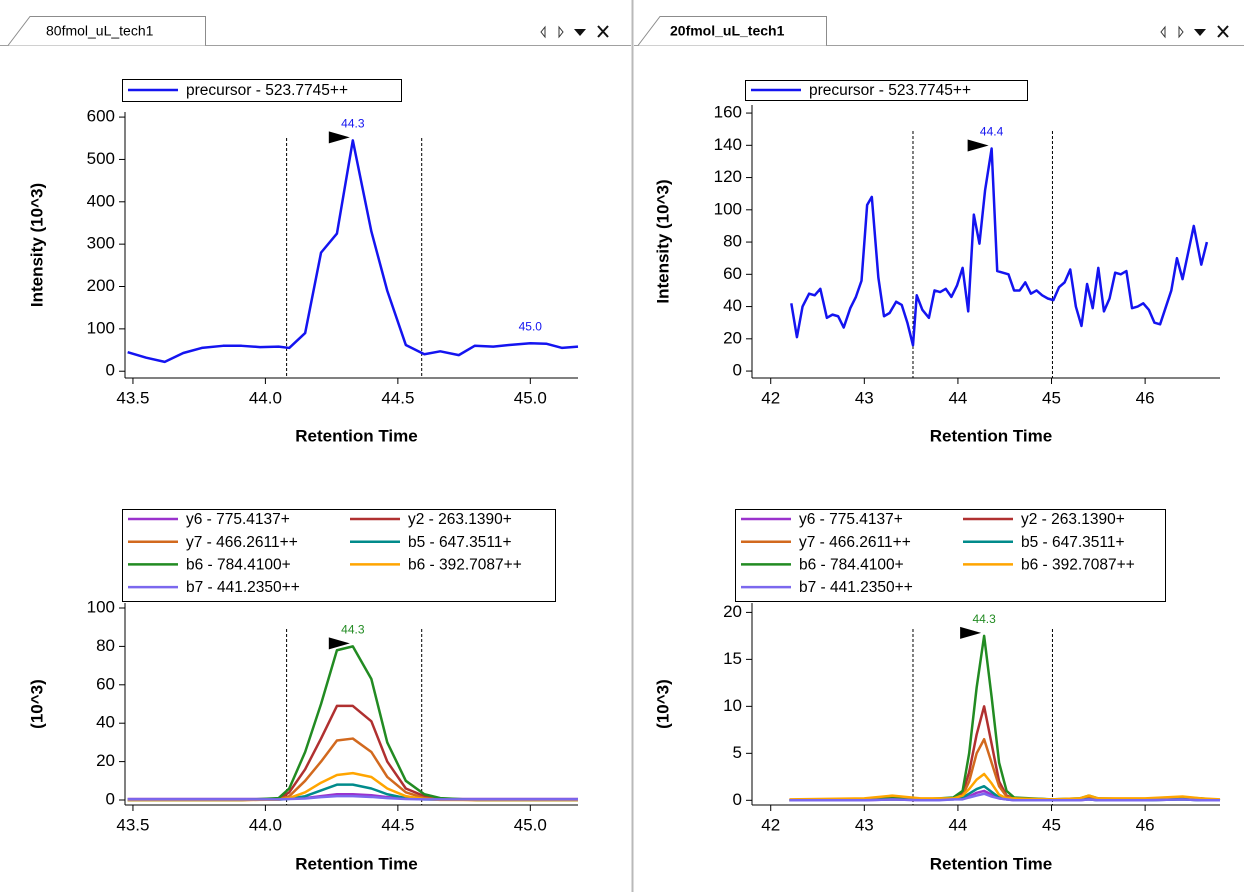  What do you see at coordinates (101, 243) in the screenshot?
I see `y-tick-label: 300` at bounding box center [101, 243].